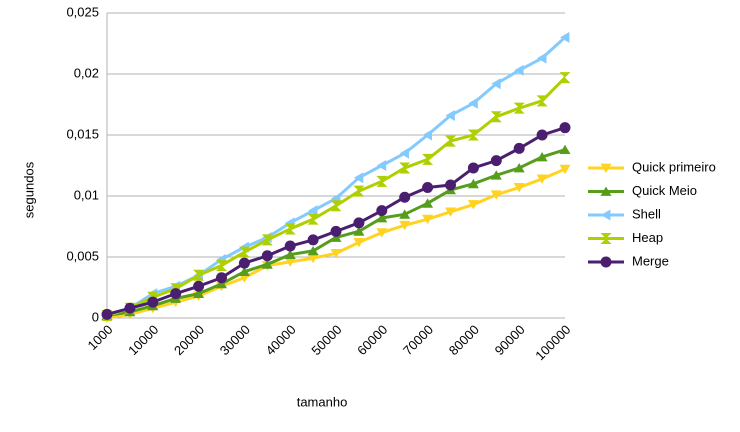 This screenshot has height=432, width=740. What do you see at coordinates (281, 340) in the screenshot?
I see `x-tick-label: 40000` at bounding box center [281, 340].